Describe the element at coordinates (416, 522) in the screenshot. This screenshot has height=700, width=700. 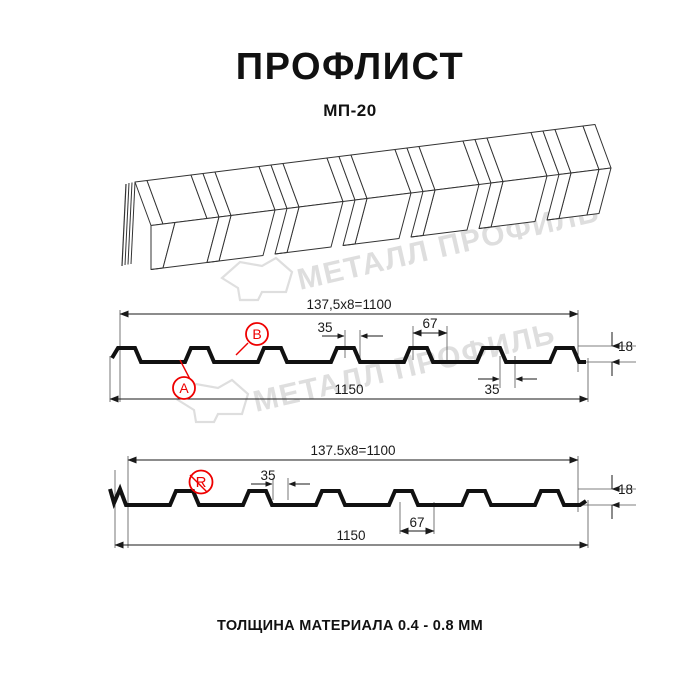
I see `dim-label-valley-bottom: 67` at that location.